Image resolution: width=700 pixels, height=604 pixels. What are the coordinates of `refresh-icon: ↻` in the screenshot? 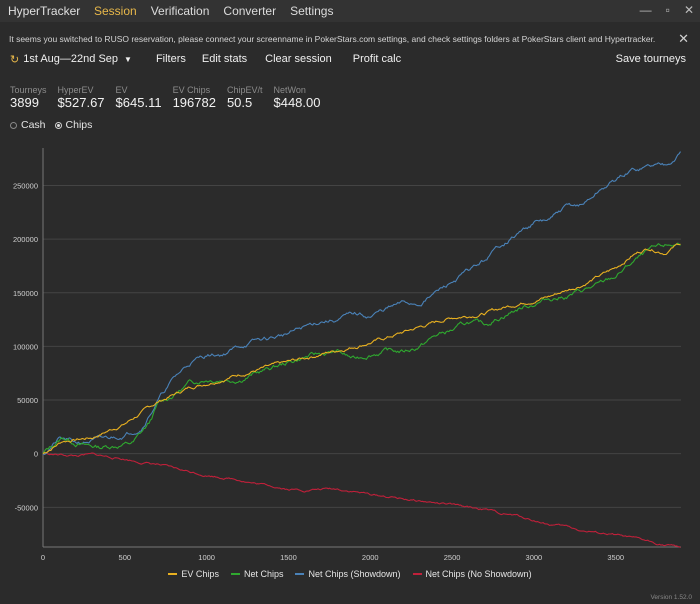 It's located at (15, 59).